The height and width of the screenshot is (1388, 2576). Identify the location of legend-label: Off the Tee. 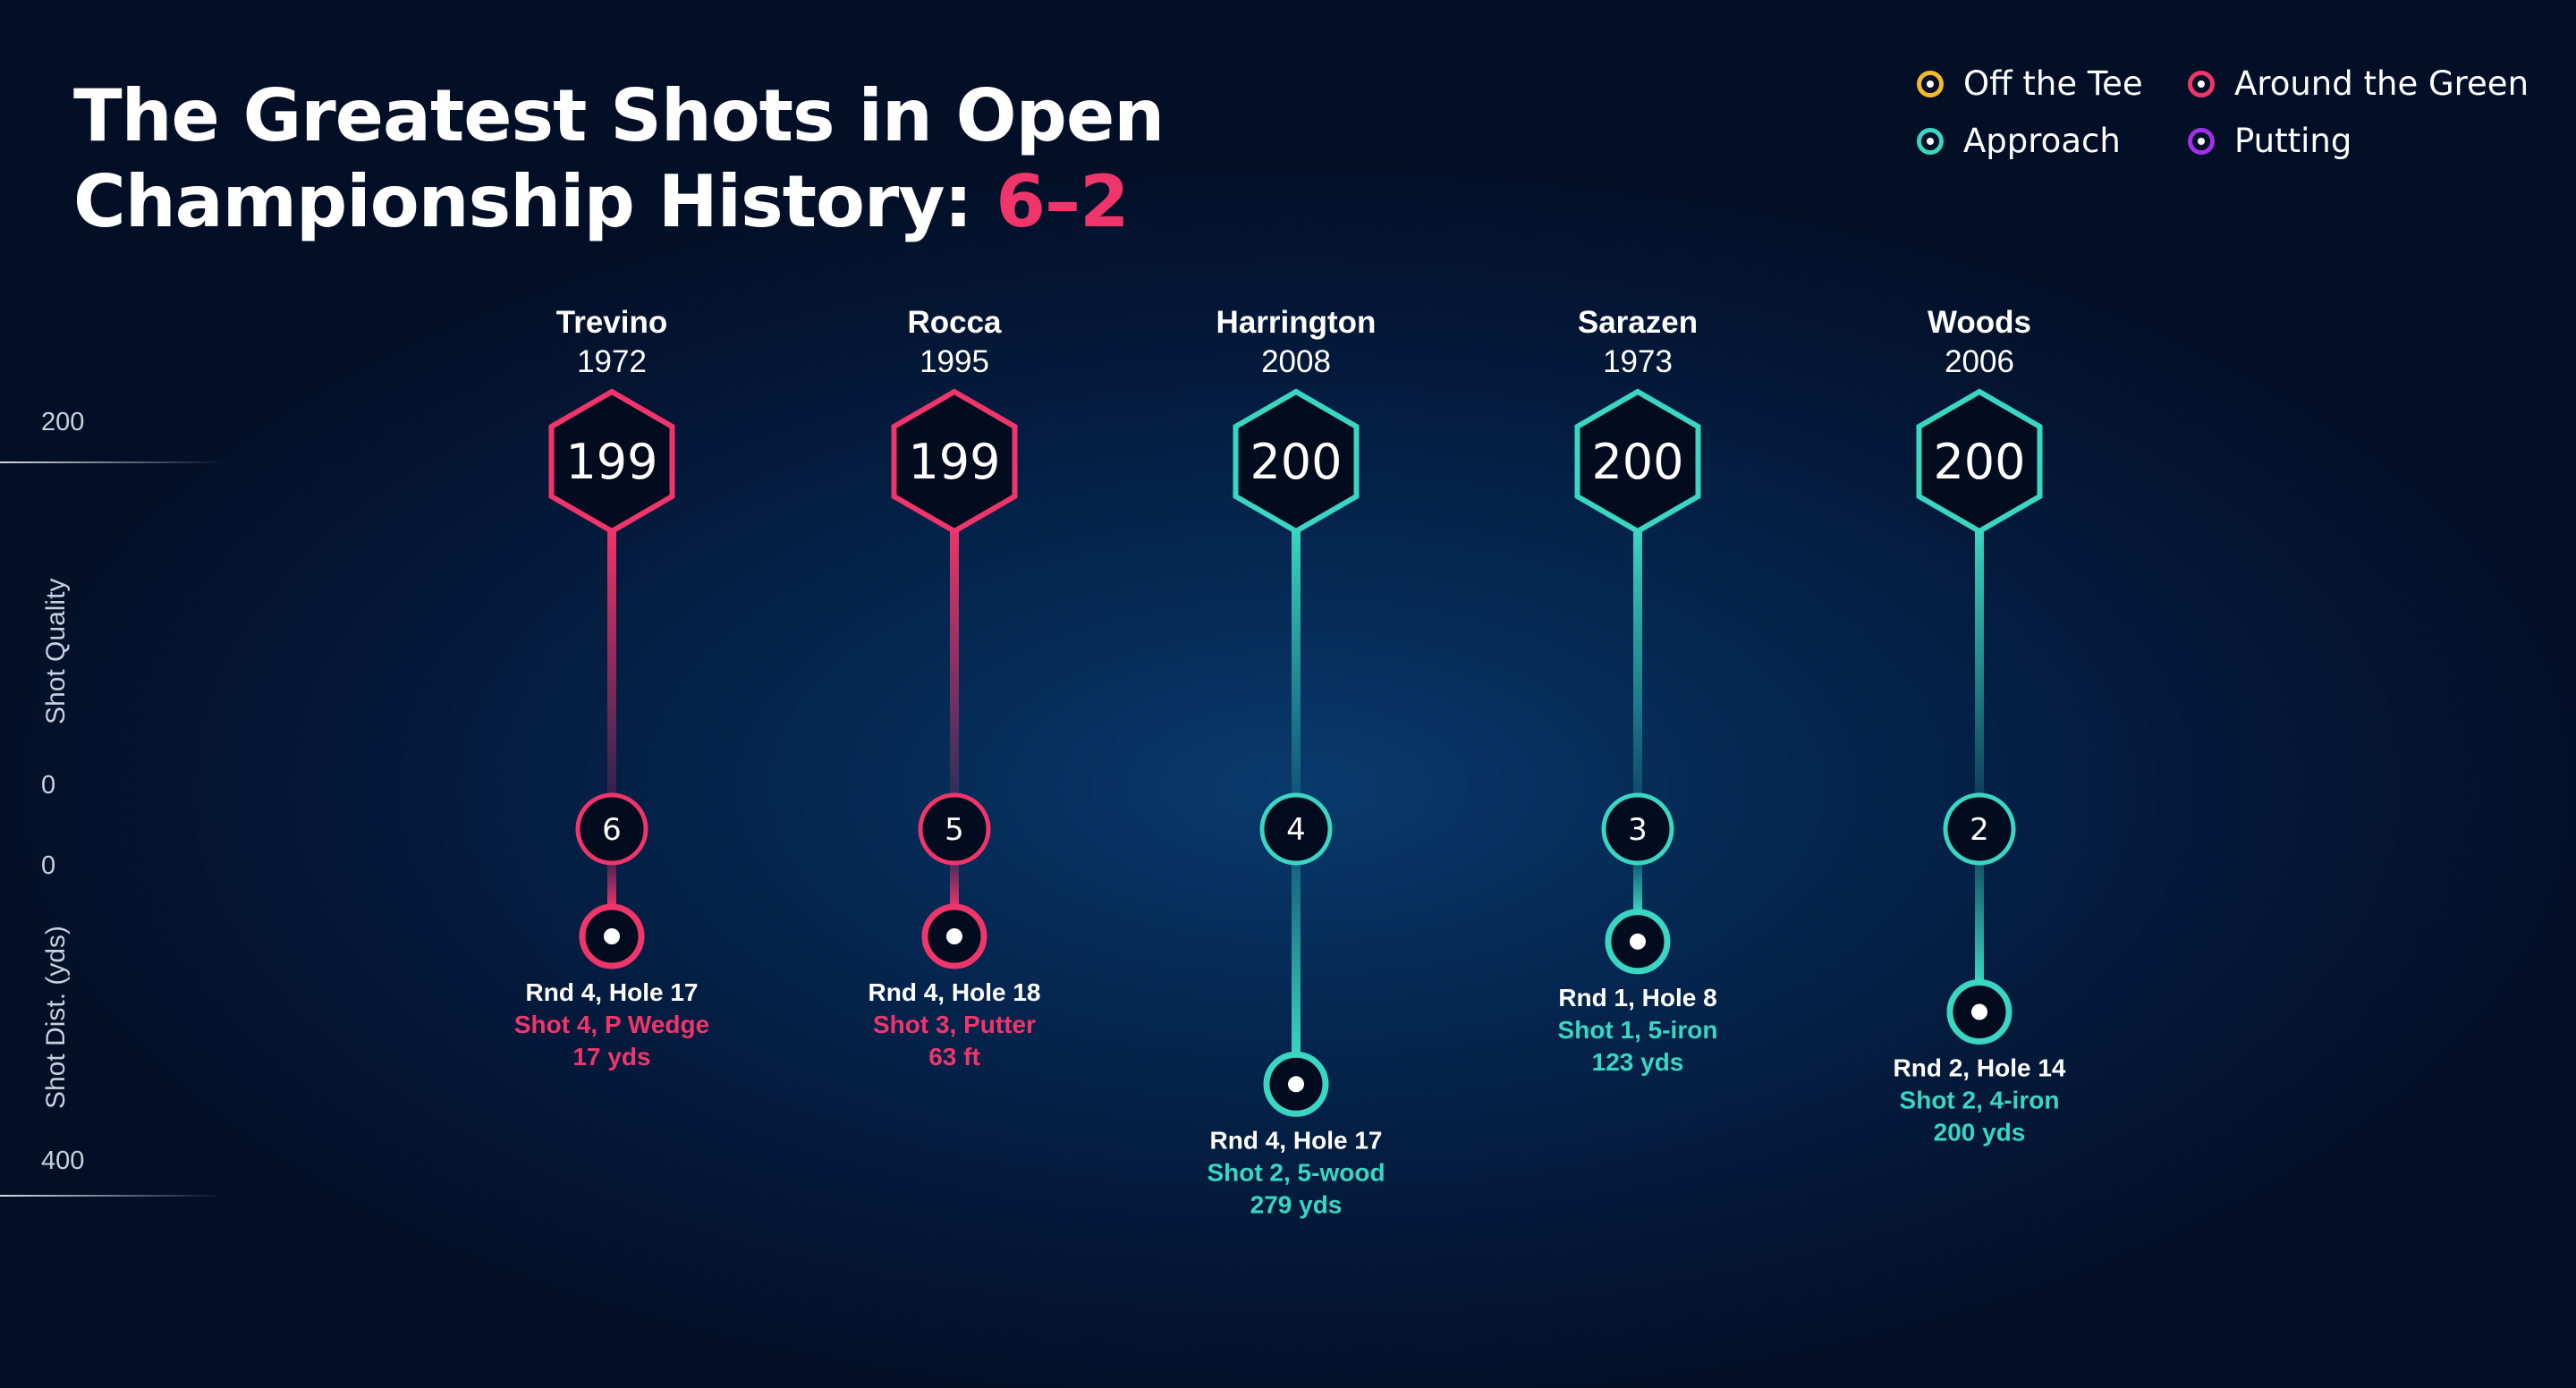
(2053, 84).